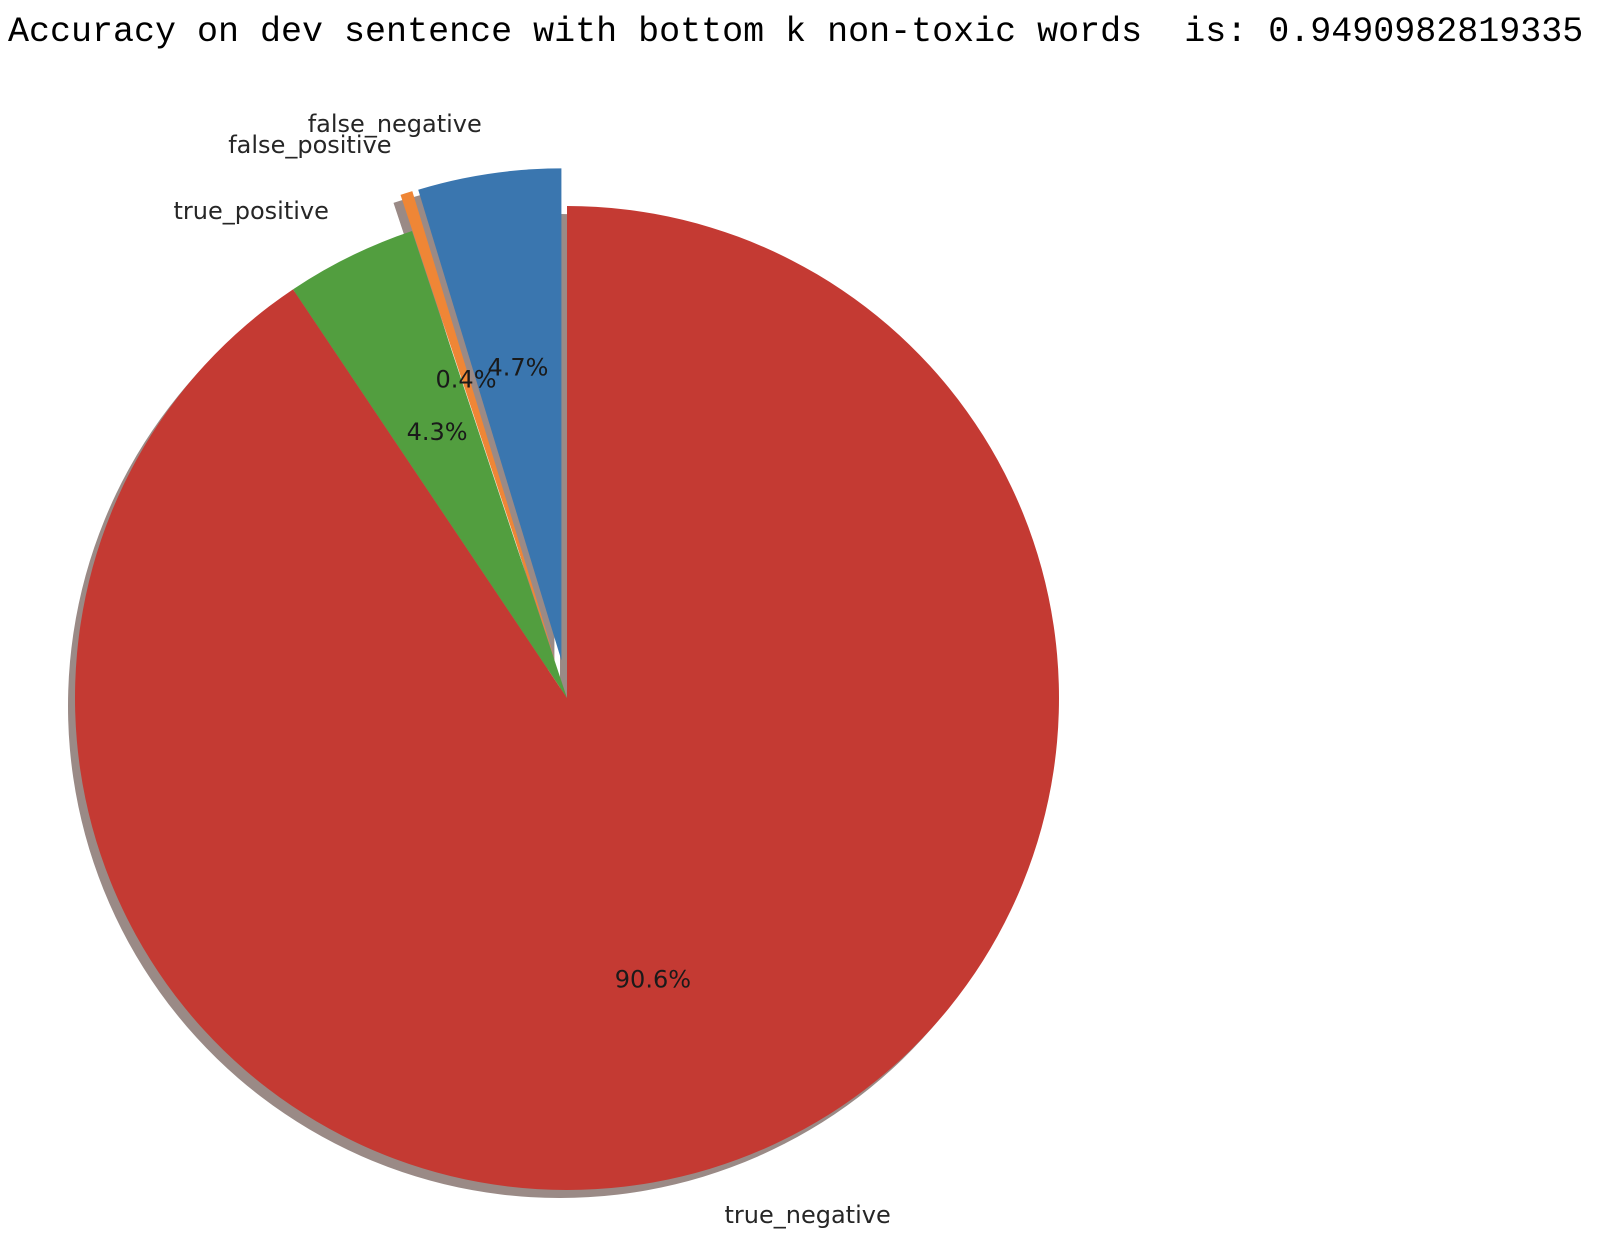 The image size is (1622, 1258). Describe the element at coordinates (437, 432) in the screenshot. I see `pct-true-positive: 4.3%` at that location.